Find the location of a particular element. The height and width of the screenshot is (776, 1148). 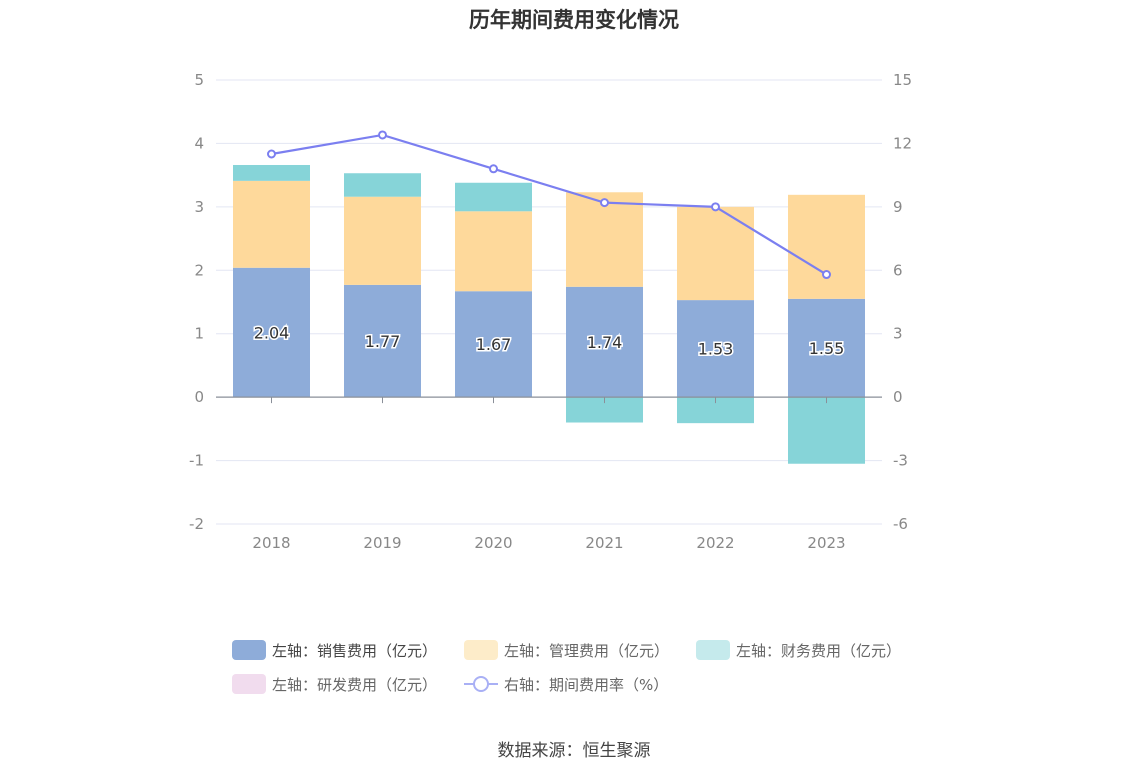

left-axis-tick-label: 3 is located at coordinates (199, 207).